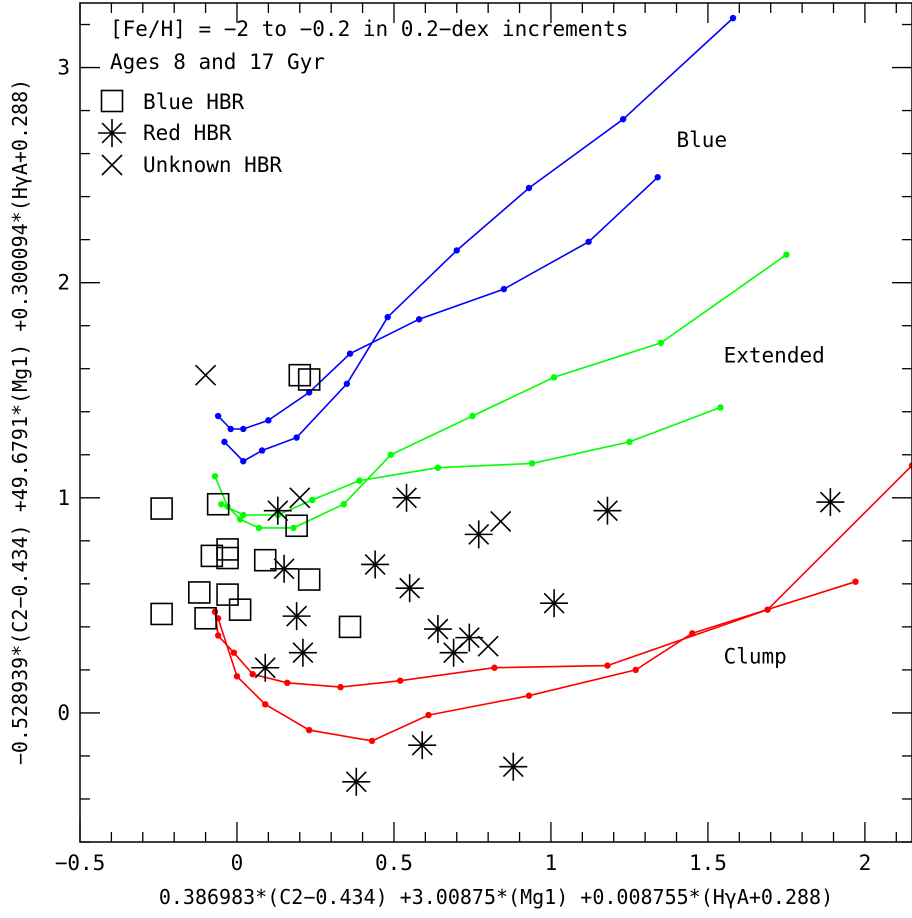  Describe the element at coordinates (217, 62) in the screenshot. I see `note-ages: Ages 8 and 17 Gyr` at that location.